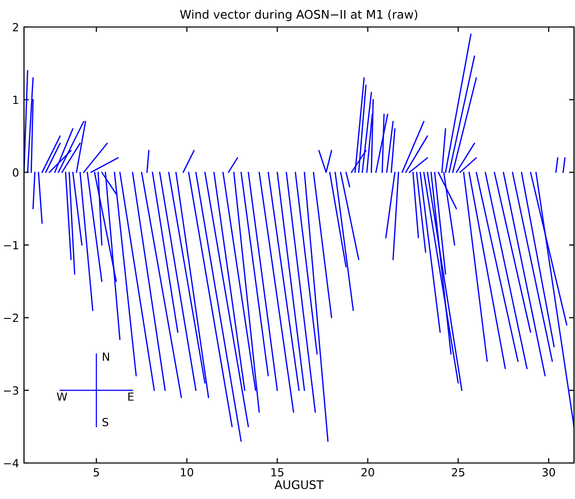 This screenshot has height=499, width=575. What do you see at coordinates (11, 318) in the screenshot?
I see `y-tick-label: −2` at bounding box center [11, 318].